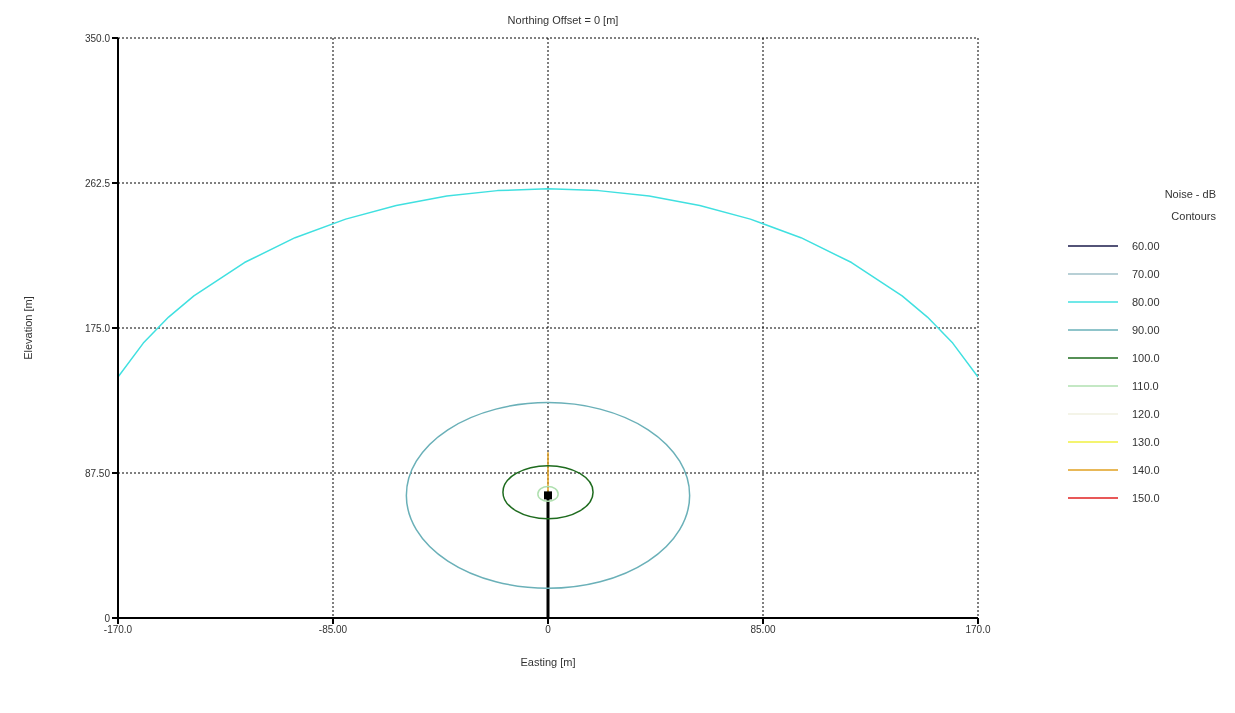 The width and height of the screenshot is (1235, 713). Describe the element at coordinates (1145, 386) in the screenshot. I see `legend-label: 110.0` at that location.